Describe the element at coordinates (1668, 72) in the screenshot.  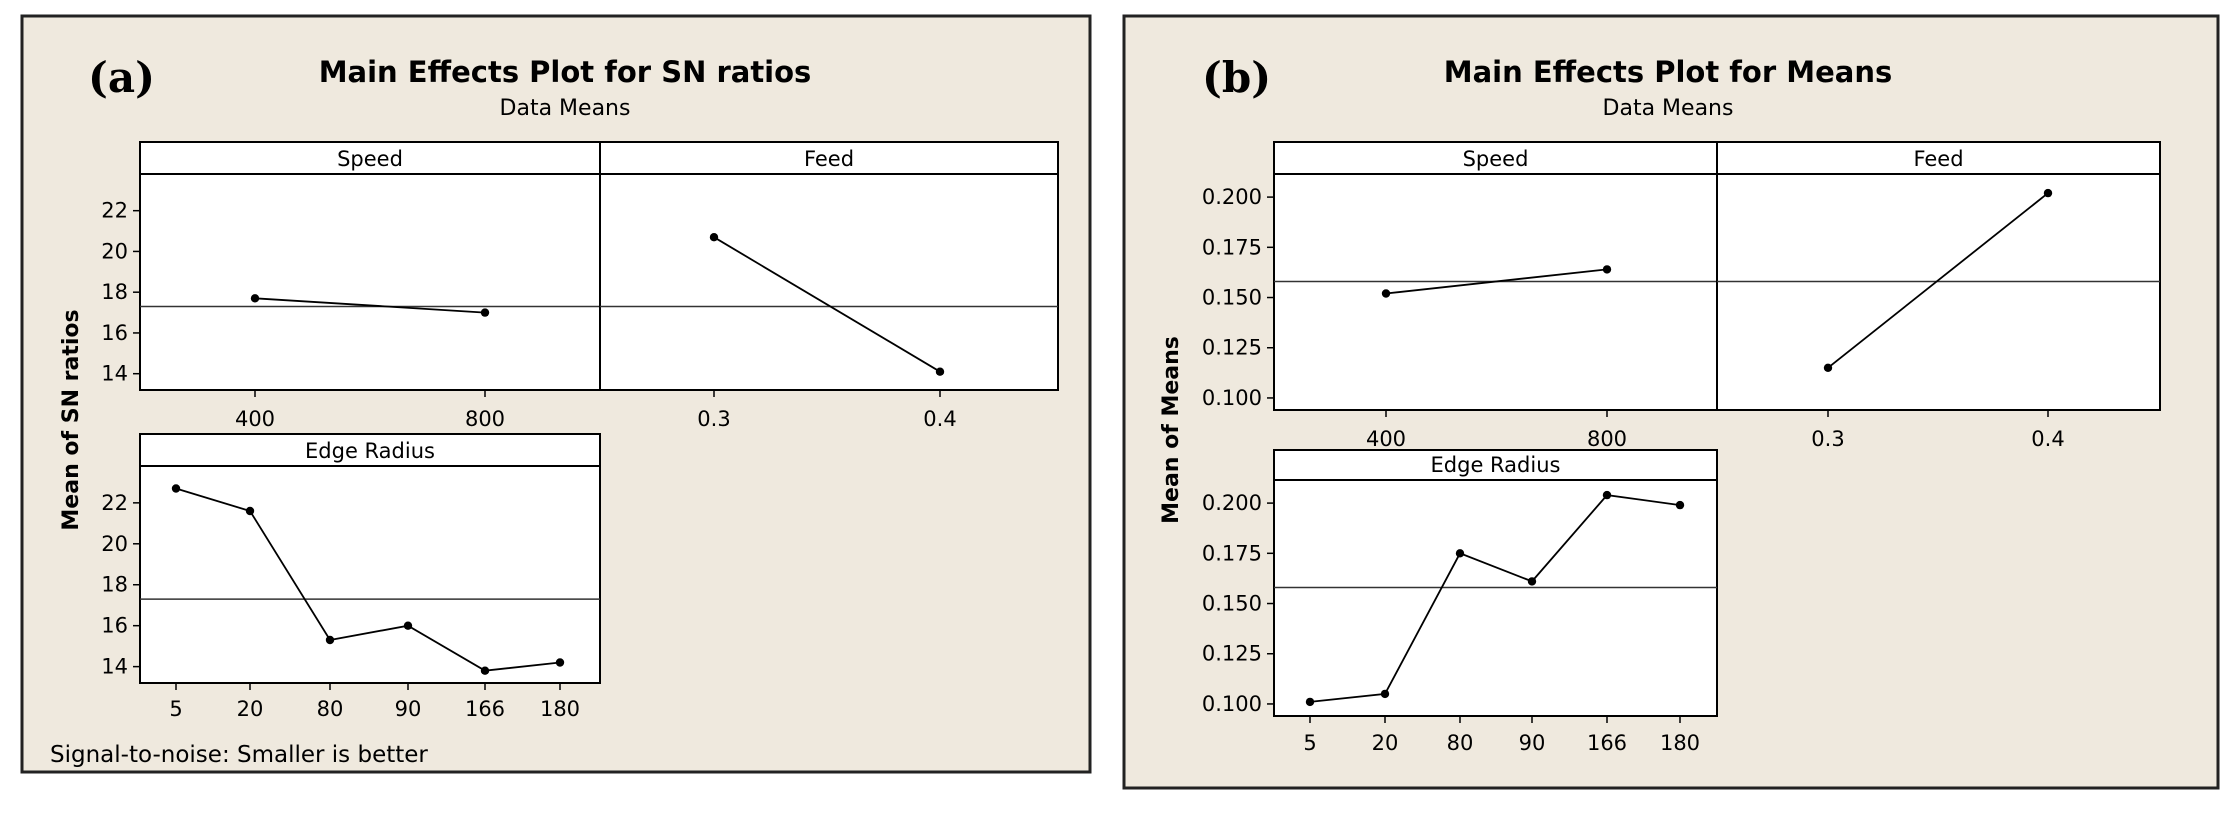
I see `chart-title: Main Effects Plot for Means` at that location.